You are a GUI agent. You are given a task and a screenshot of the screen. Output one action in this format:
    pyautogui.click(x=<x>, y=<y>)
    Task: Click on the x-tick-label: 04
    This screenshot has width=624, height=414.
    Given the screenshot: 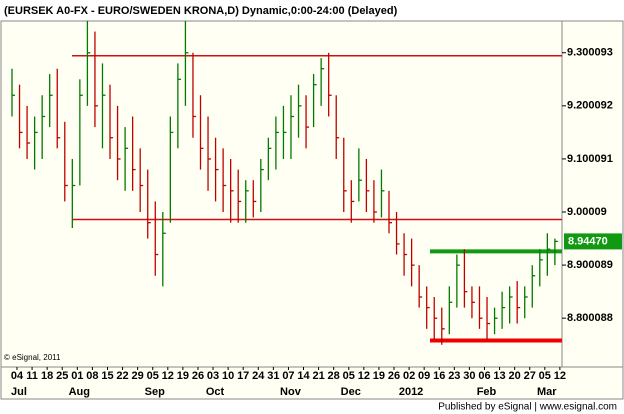 What is the action you would take?
    pyautogui.click(x=17, y=376)
    